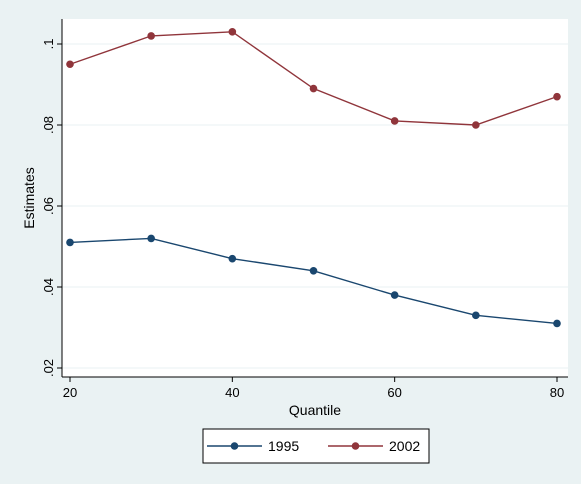 The width and height of the screenshot is (581, 484). I want to click on y-axis-title: Estimates, so click(29, 197).